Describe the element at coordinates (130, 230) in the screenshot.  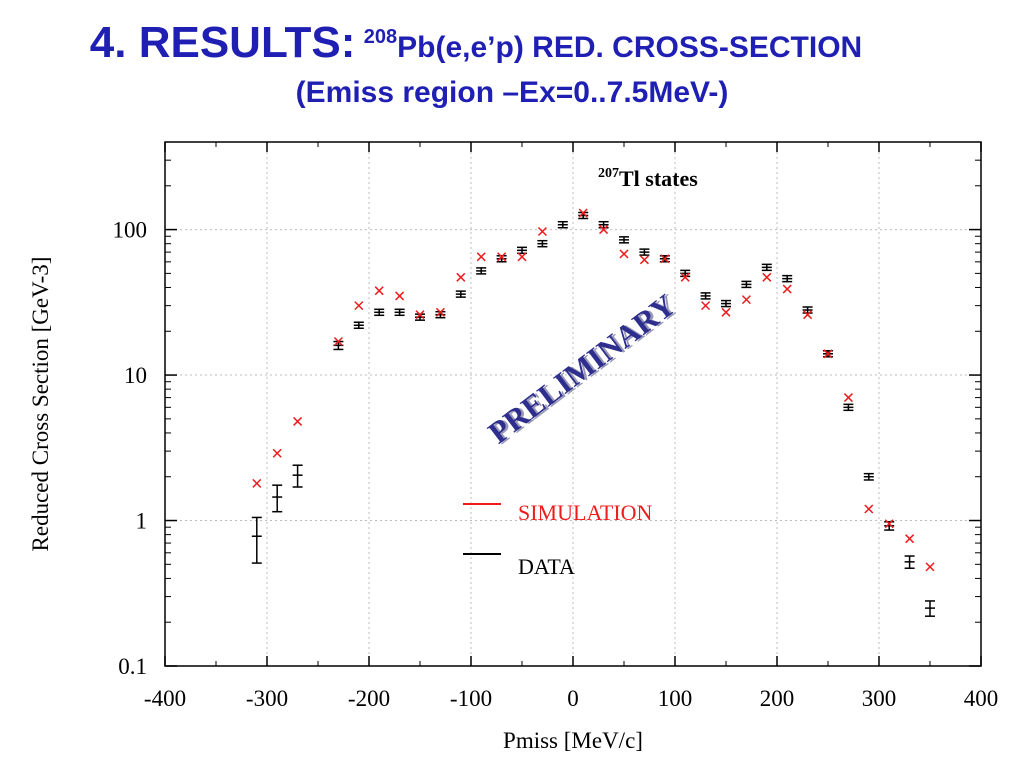
I see `y-tick-label: 100` at that location.